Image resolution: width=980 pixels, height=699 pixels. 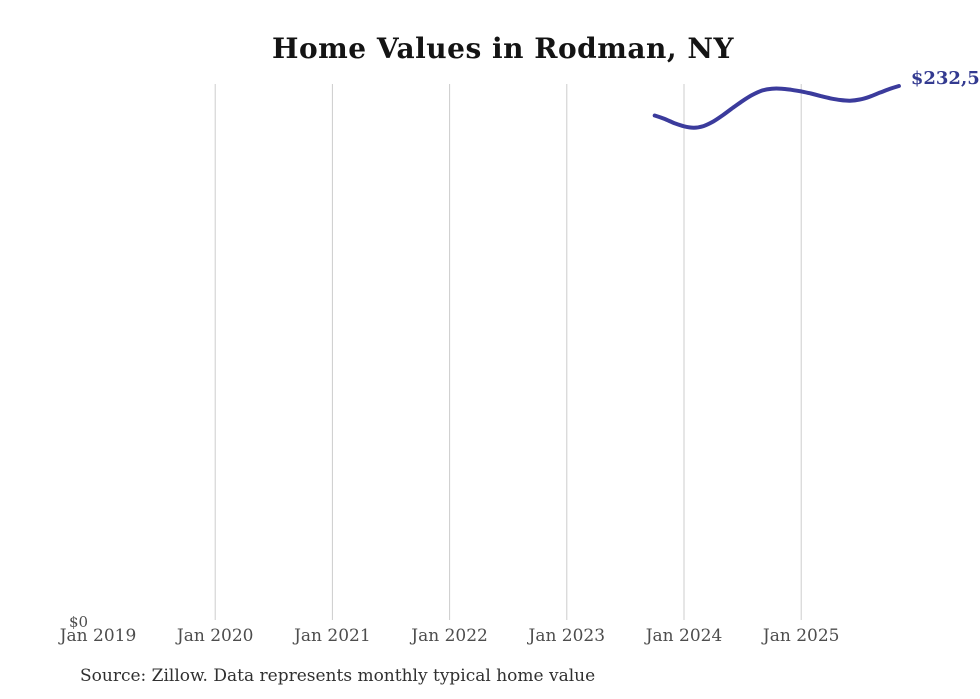 I want to click on x-tick-label-jan-2020: Jan 2020, so click(x=215, y=636).